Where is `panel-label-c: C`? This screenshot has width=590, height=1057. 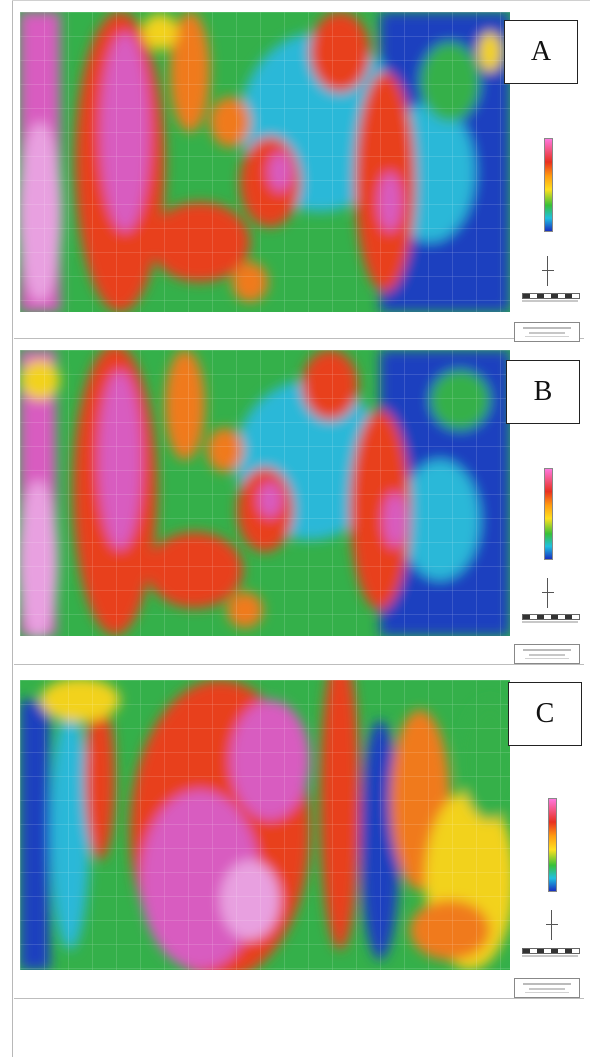
panel-label-c: C is located at coordinates (545, 714).